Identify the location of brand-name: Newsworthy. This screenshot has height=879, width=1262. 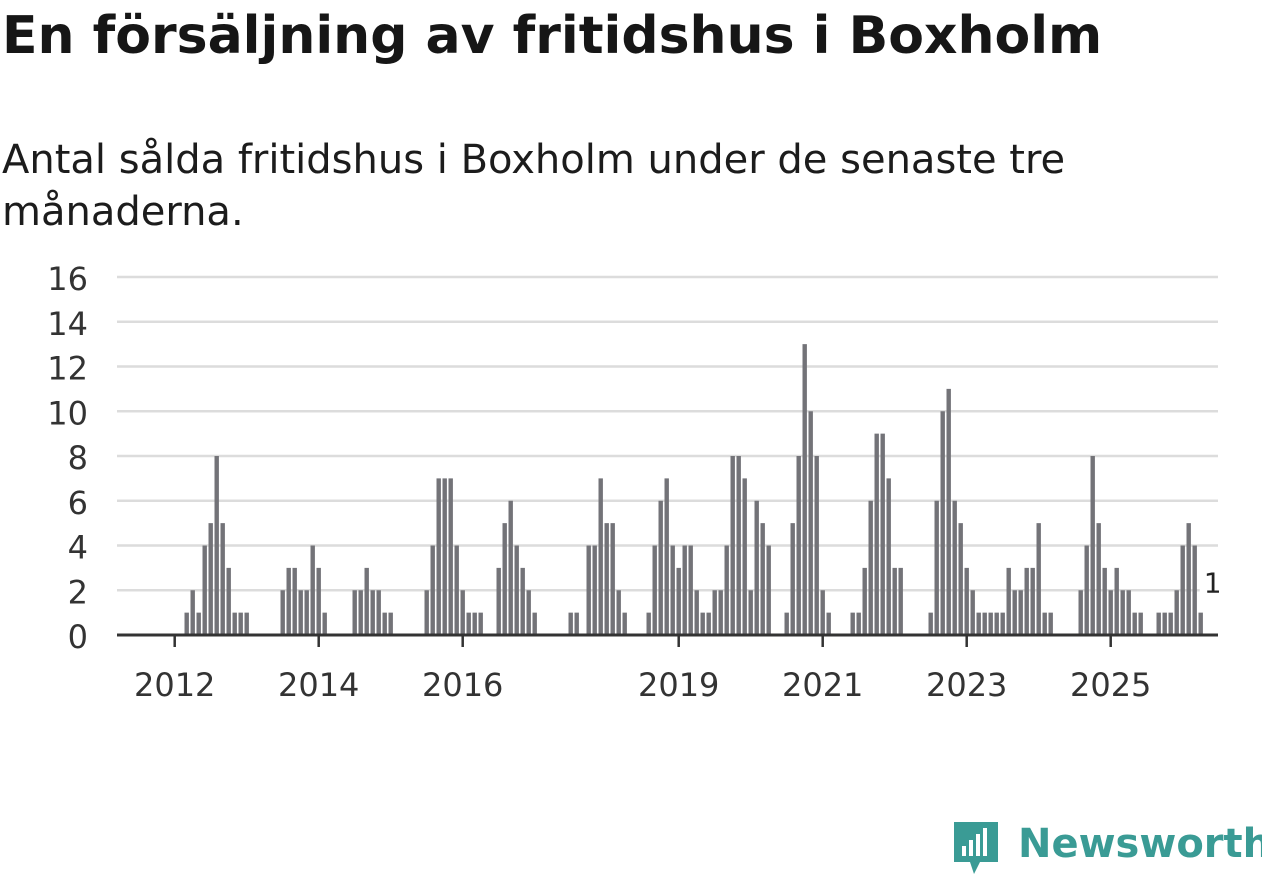
(1140, 844).